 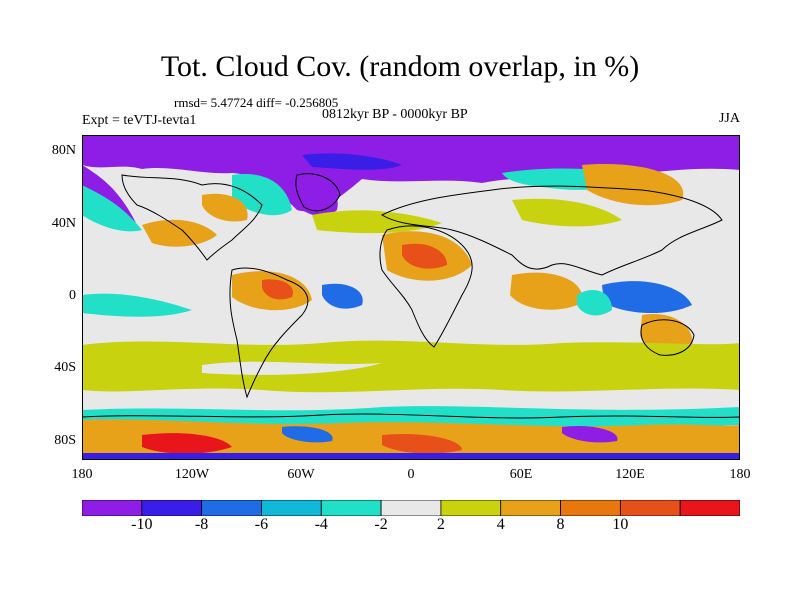 I want to click on coast-australia, so click(x=667, y=337).